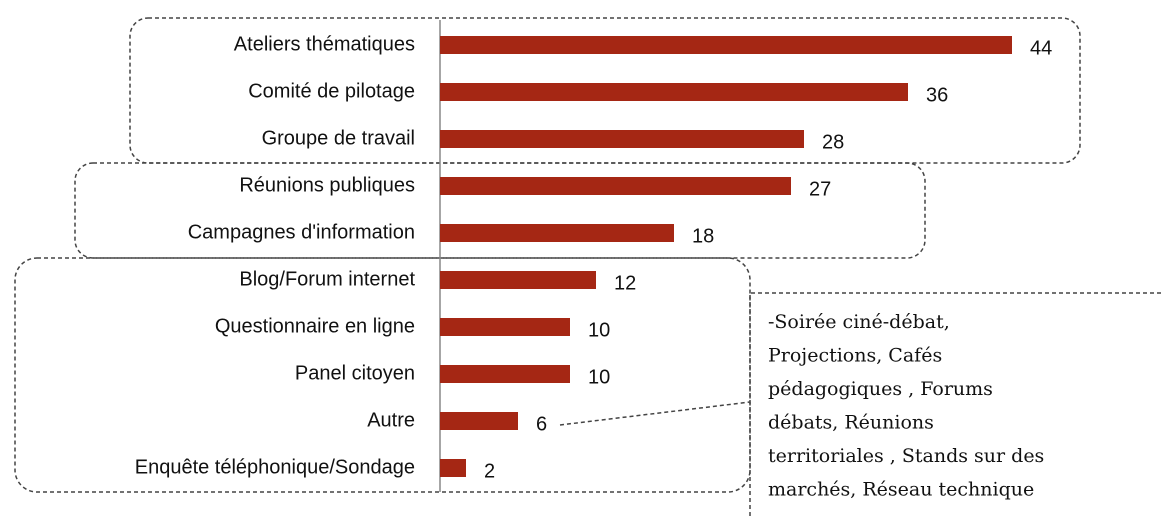 The height and width of the screenshot is (516, 1161). I want to click on value-label: 44, so click(1041, 48).